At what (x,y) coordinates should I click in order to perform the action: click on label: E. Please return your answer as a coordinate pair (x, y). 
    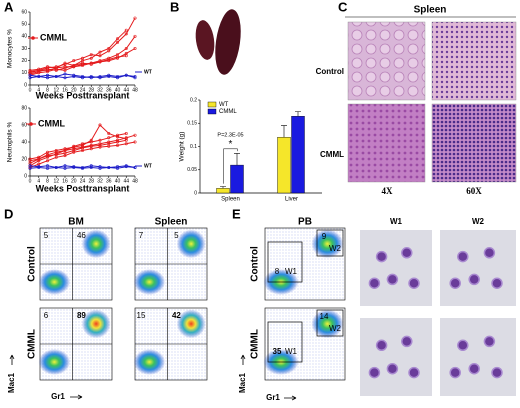
    Looking at the image, I should click on (236, 213).